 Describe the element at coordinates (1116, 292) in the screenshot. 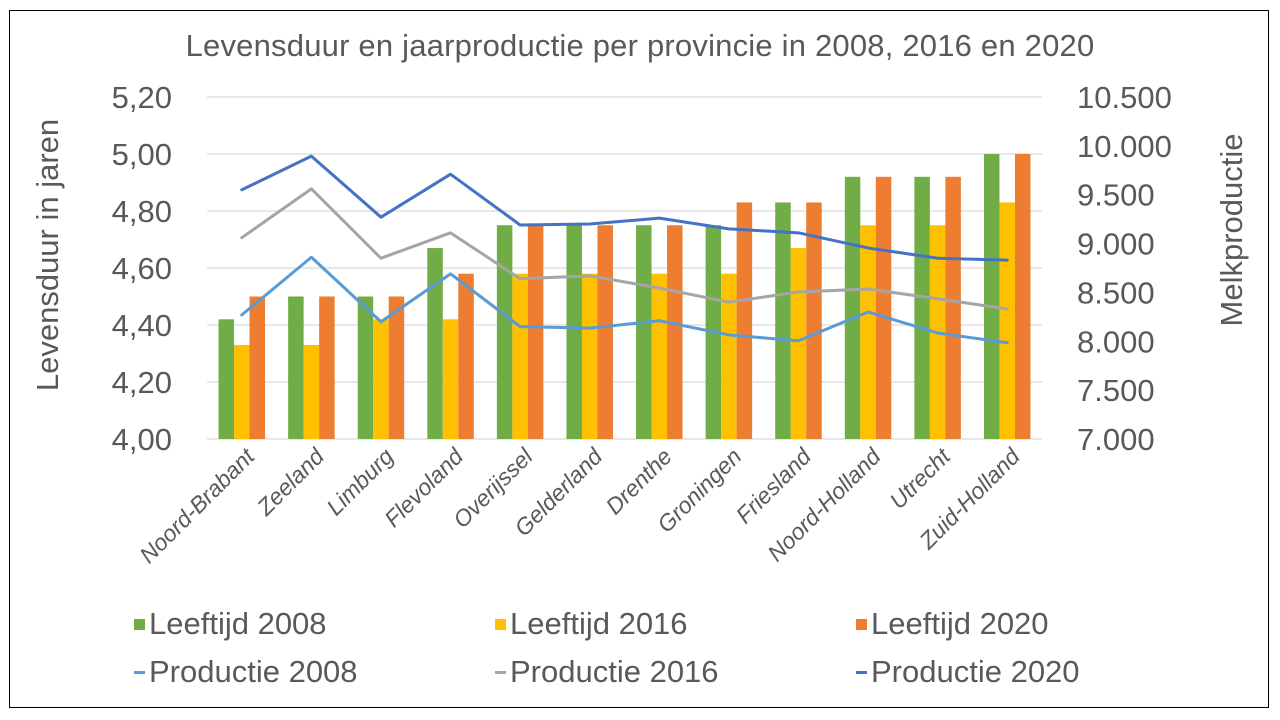

I see `y-tick-label-right: 8.500` at that location.